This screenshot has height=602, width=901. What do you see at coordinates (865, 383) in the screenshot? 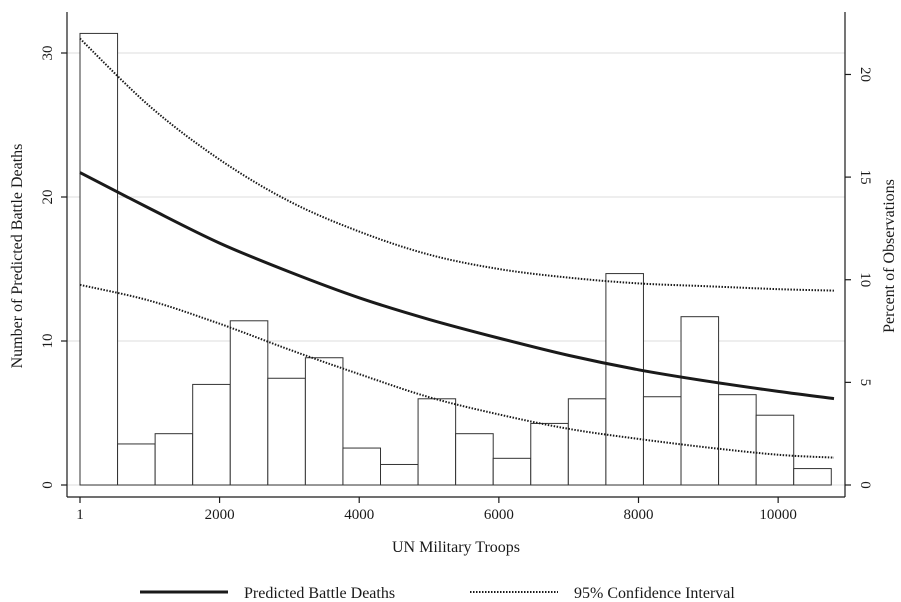
I see `y-right-tick-label: 5` at bounding box center [865, 383].